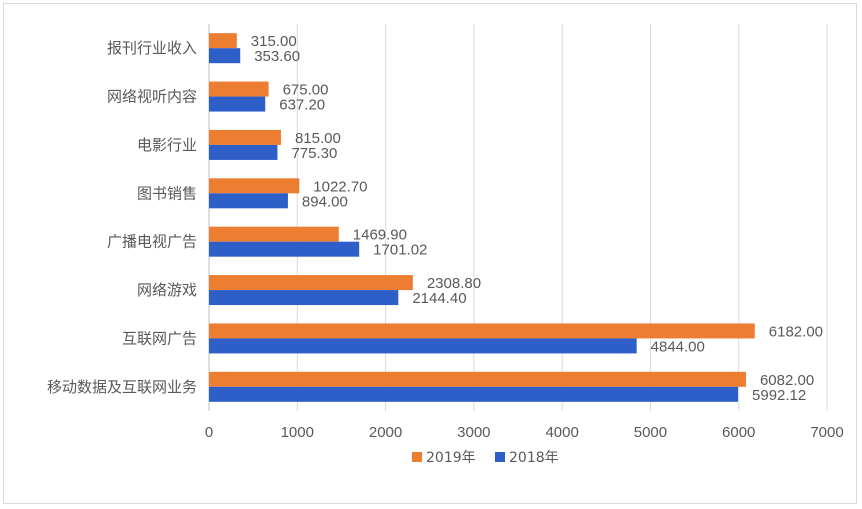 The width and height of the screenshot is (862, 509). Describe the element at coordinates (302, 105) in the screenshot. I see `data-label: 637.20` at that location.